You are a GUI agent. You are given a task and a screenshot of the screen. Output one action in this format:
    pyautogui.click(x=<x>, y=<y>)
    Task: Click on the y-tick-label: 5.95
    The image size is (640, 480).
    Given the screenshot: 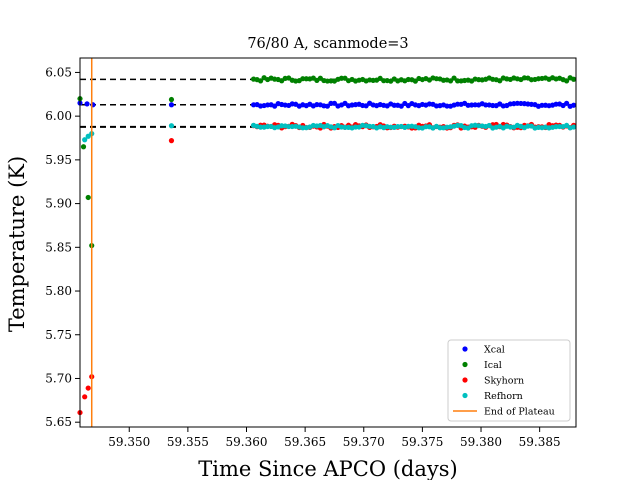 What is the action you would take?
    pyautogui.click(x=58, y=160)
    